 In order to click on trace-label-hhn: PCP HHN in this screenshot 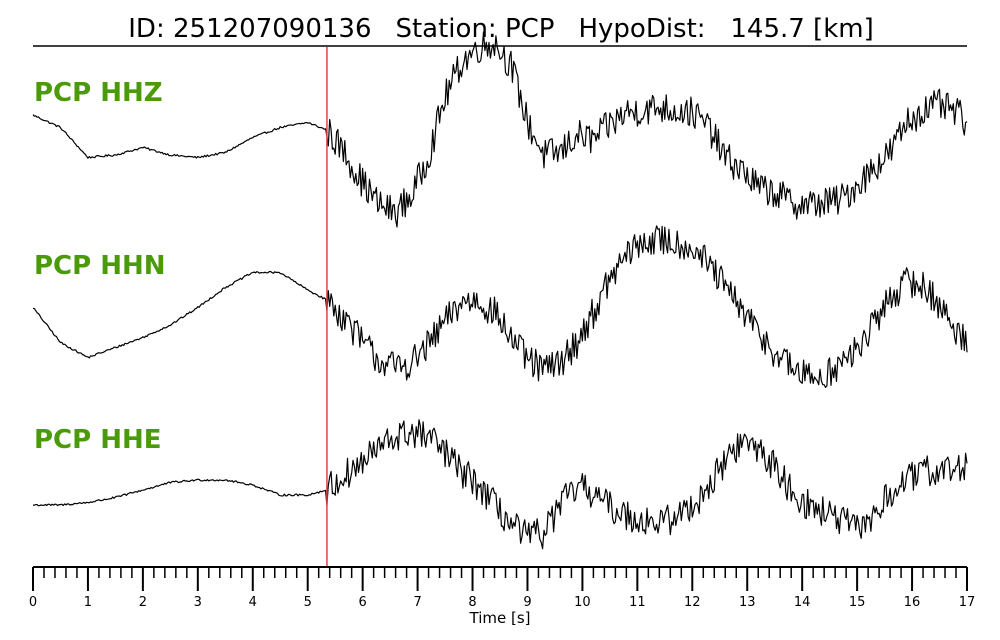, I will do `click(100, 266)`.